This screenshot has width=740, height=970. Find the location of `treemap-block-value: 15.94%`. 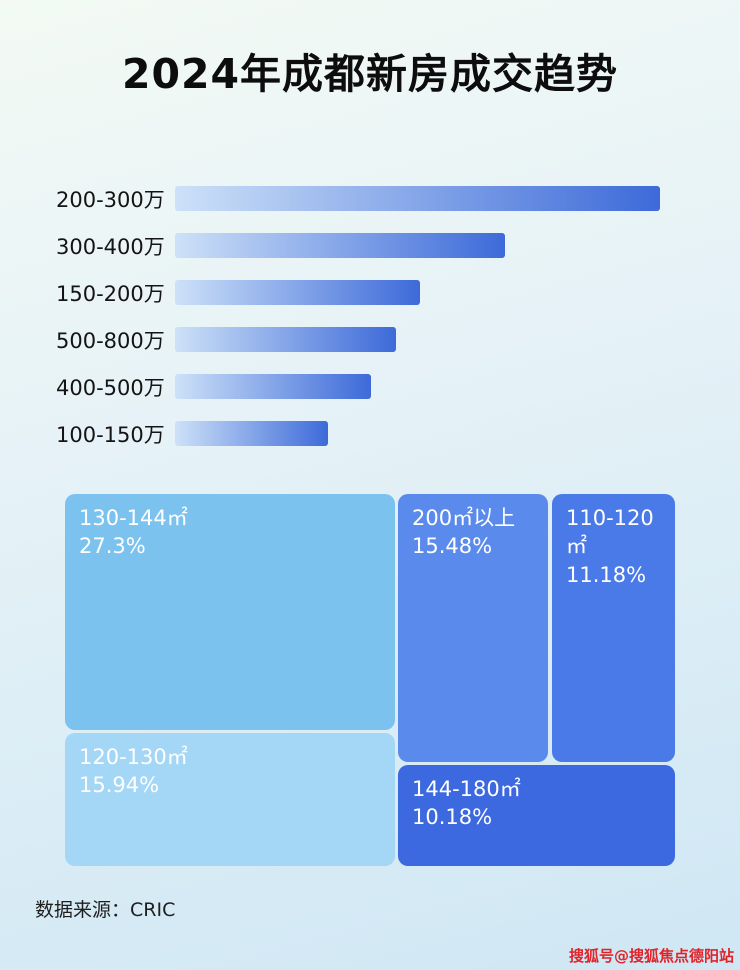

treemap-block-value: 15.94% is located at coordinates (119, 785).